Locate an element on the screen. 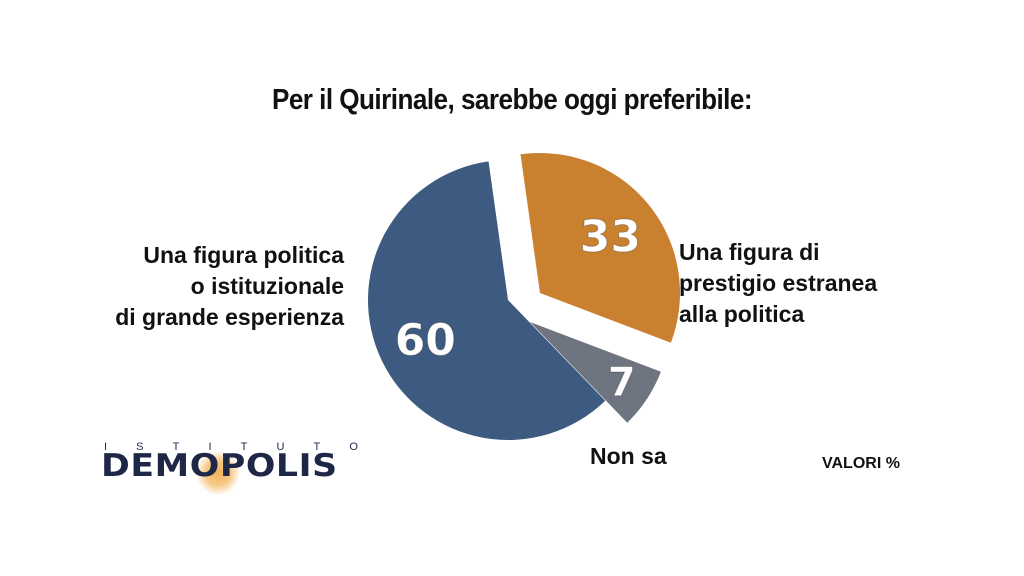 The image size is (1024, 576). slice-non-sa is located at coordinates (595, 372).